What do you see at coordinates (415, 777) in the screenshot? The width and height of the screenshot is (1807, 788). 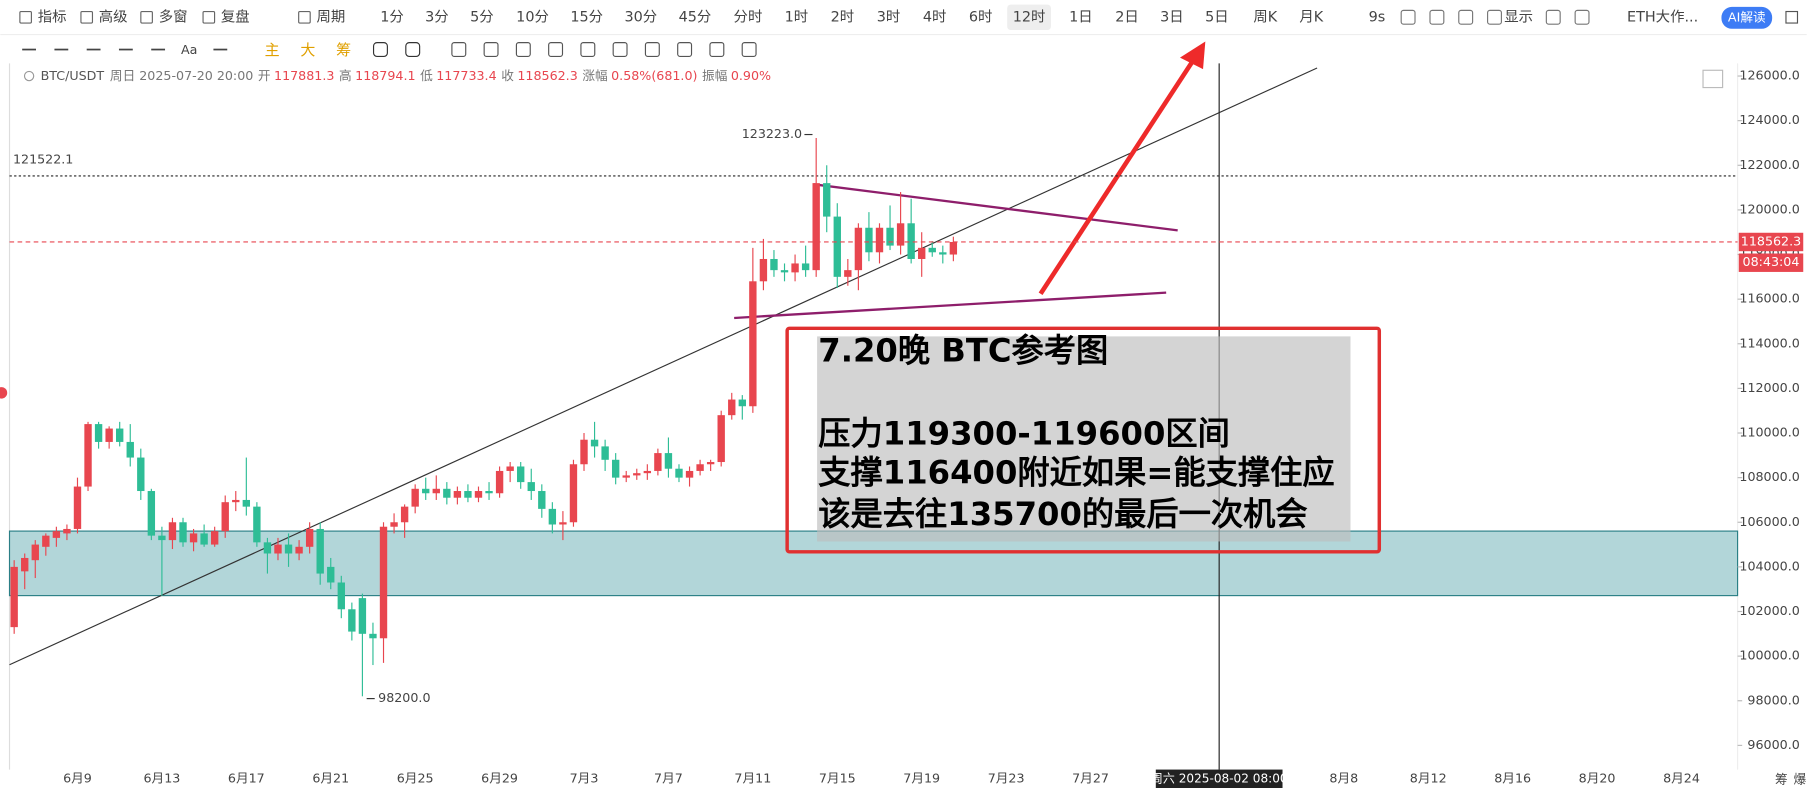 I see `x-tick-label: 6月25` at bounding box center [415, 777].